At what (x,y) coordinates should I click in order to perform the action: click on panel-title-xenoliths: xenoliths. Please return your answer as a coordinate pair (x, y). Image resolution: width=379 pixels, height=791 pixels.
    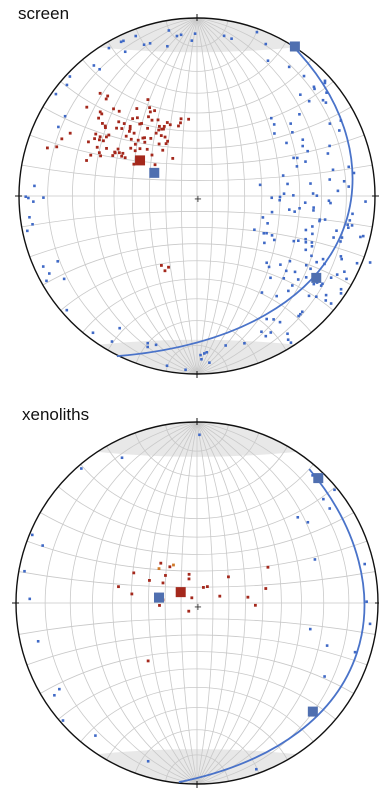
    Looking at the image, I should click on (56, 414).